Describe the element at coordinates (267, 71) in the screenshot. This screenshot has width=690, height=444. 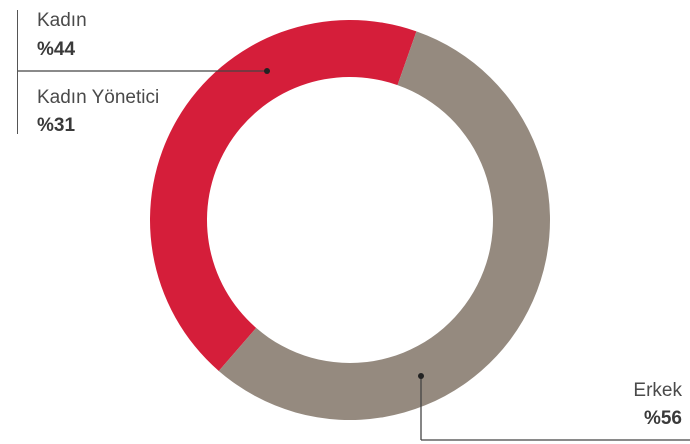
I see `leader-dot-kadin` at that location.